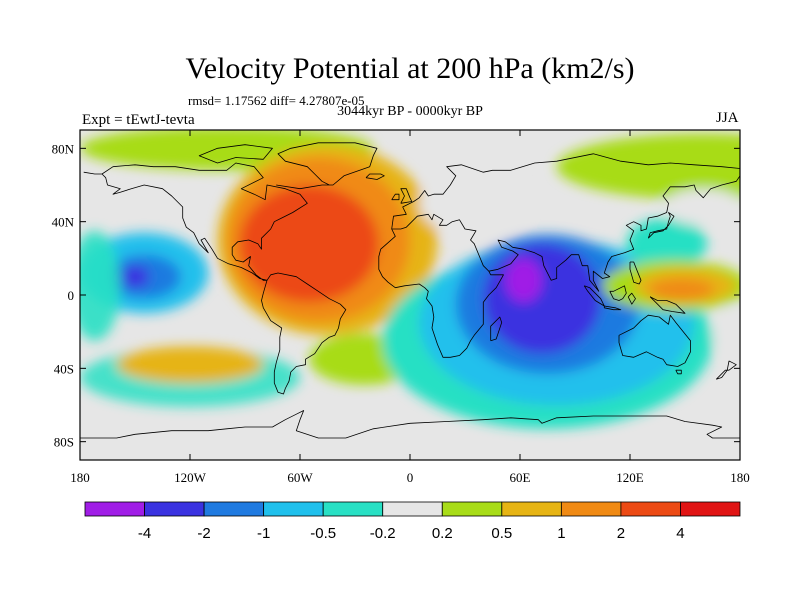 This screenshot has height=600, width=800. What do you see at coordinates (630, 477) in the screenshot?
I see `lon-tick-label: 120E` at bounding box center [630, 477].